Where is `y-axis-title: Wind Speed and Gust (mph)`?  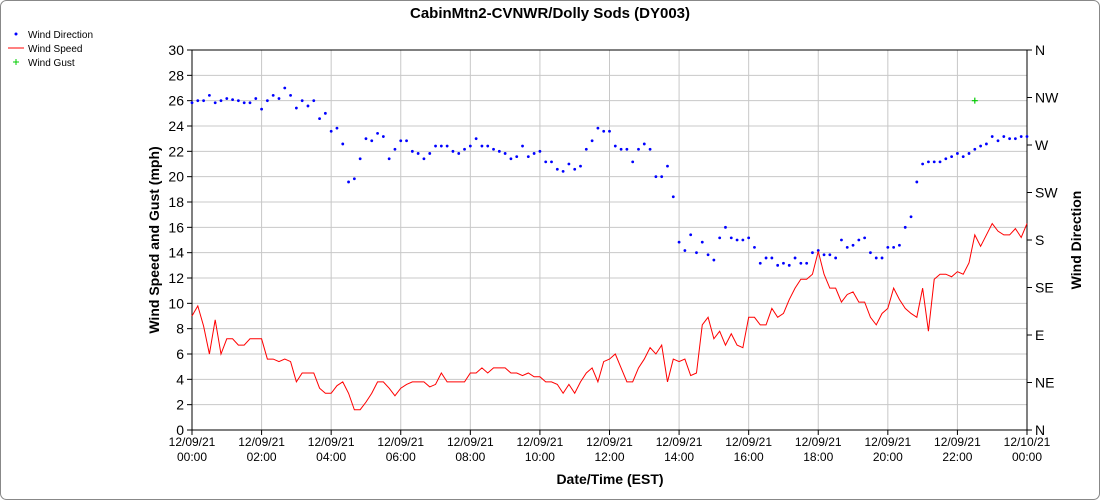 y-axis-title: Wind Speed and Gust (mph) is located at coordinates (154, 239).